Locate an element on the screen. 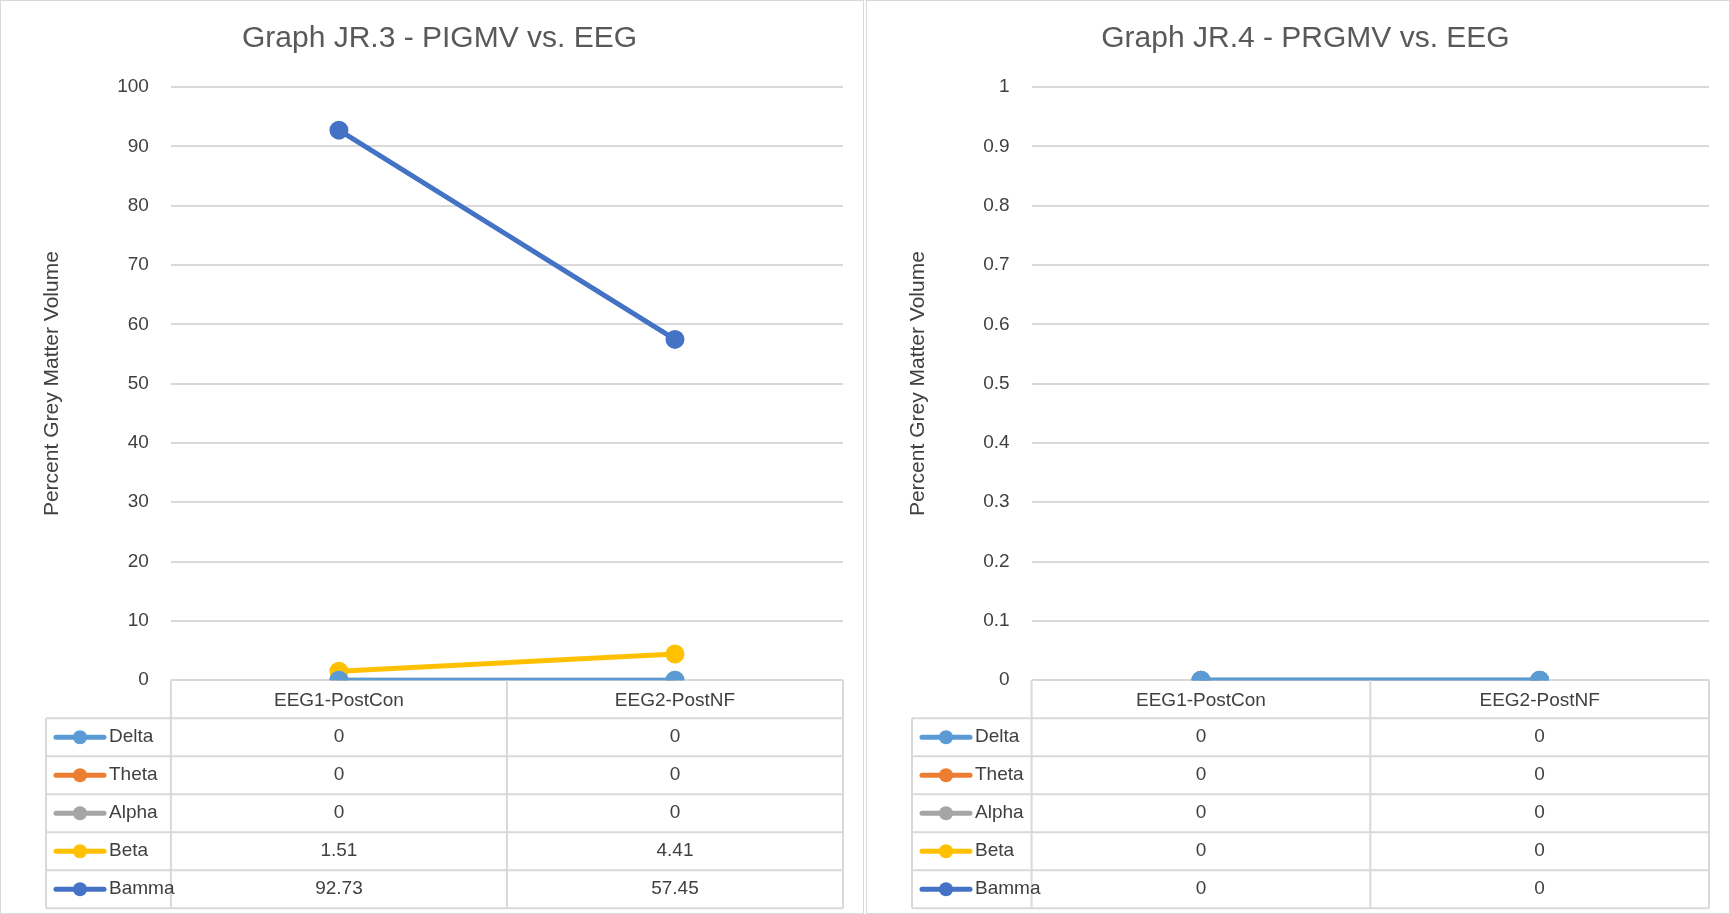 Image resolution: width=1730 pixels, height=914 pixels. y-tick-label: 0.8 is located at coordinates (996, 204).